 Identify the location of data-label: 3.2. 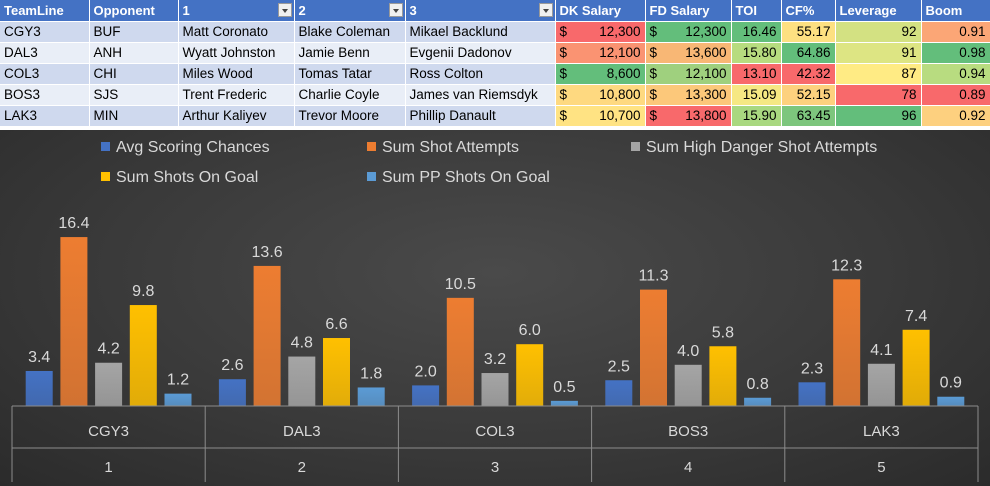
(495, 359).